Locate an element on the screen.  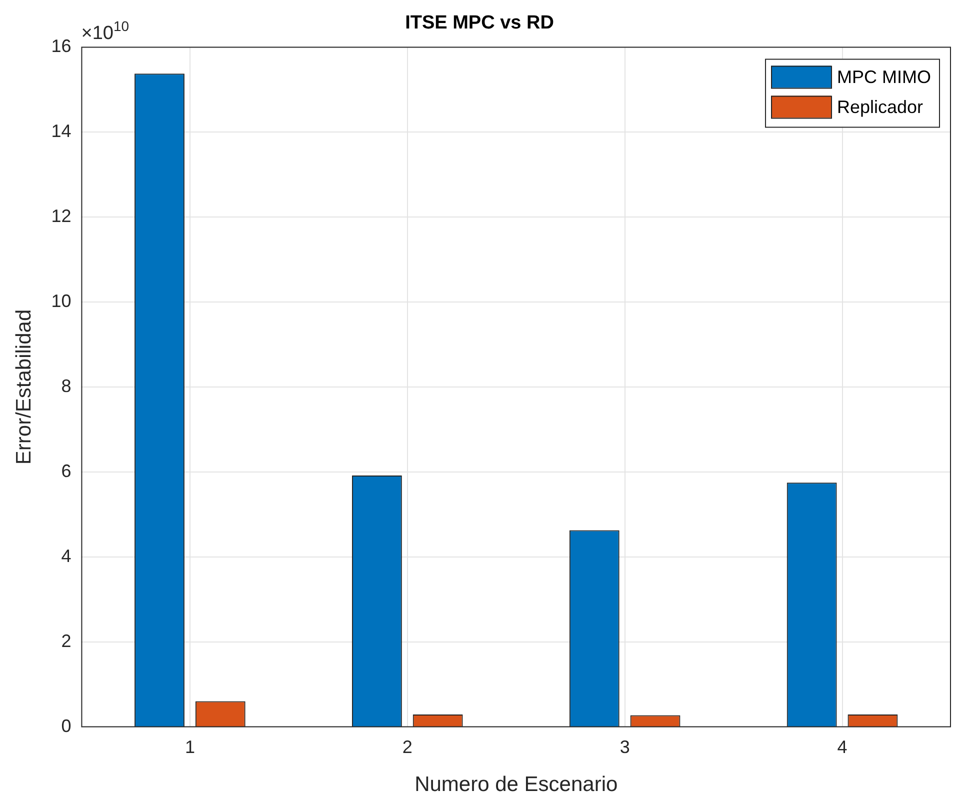
x-axis-title: Numero de Escenario is located at coordinates (516, 784).